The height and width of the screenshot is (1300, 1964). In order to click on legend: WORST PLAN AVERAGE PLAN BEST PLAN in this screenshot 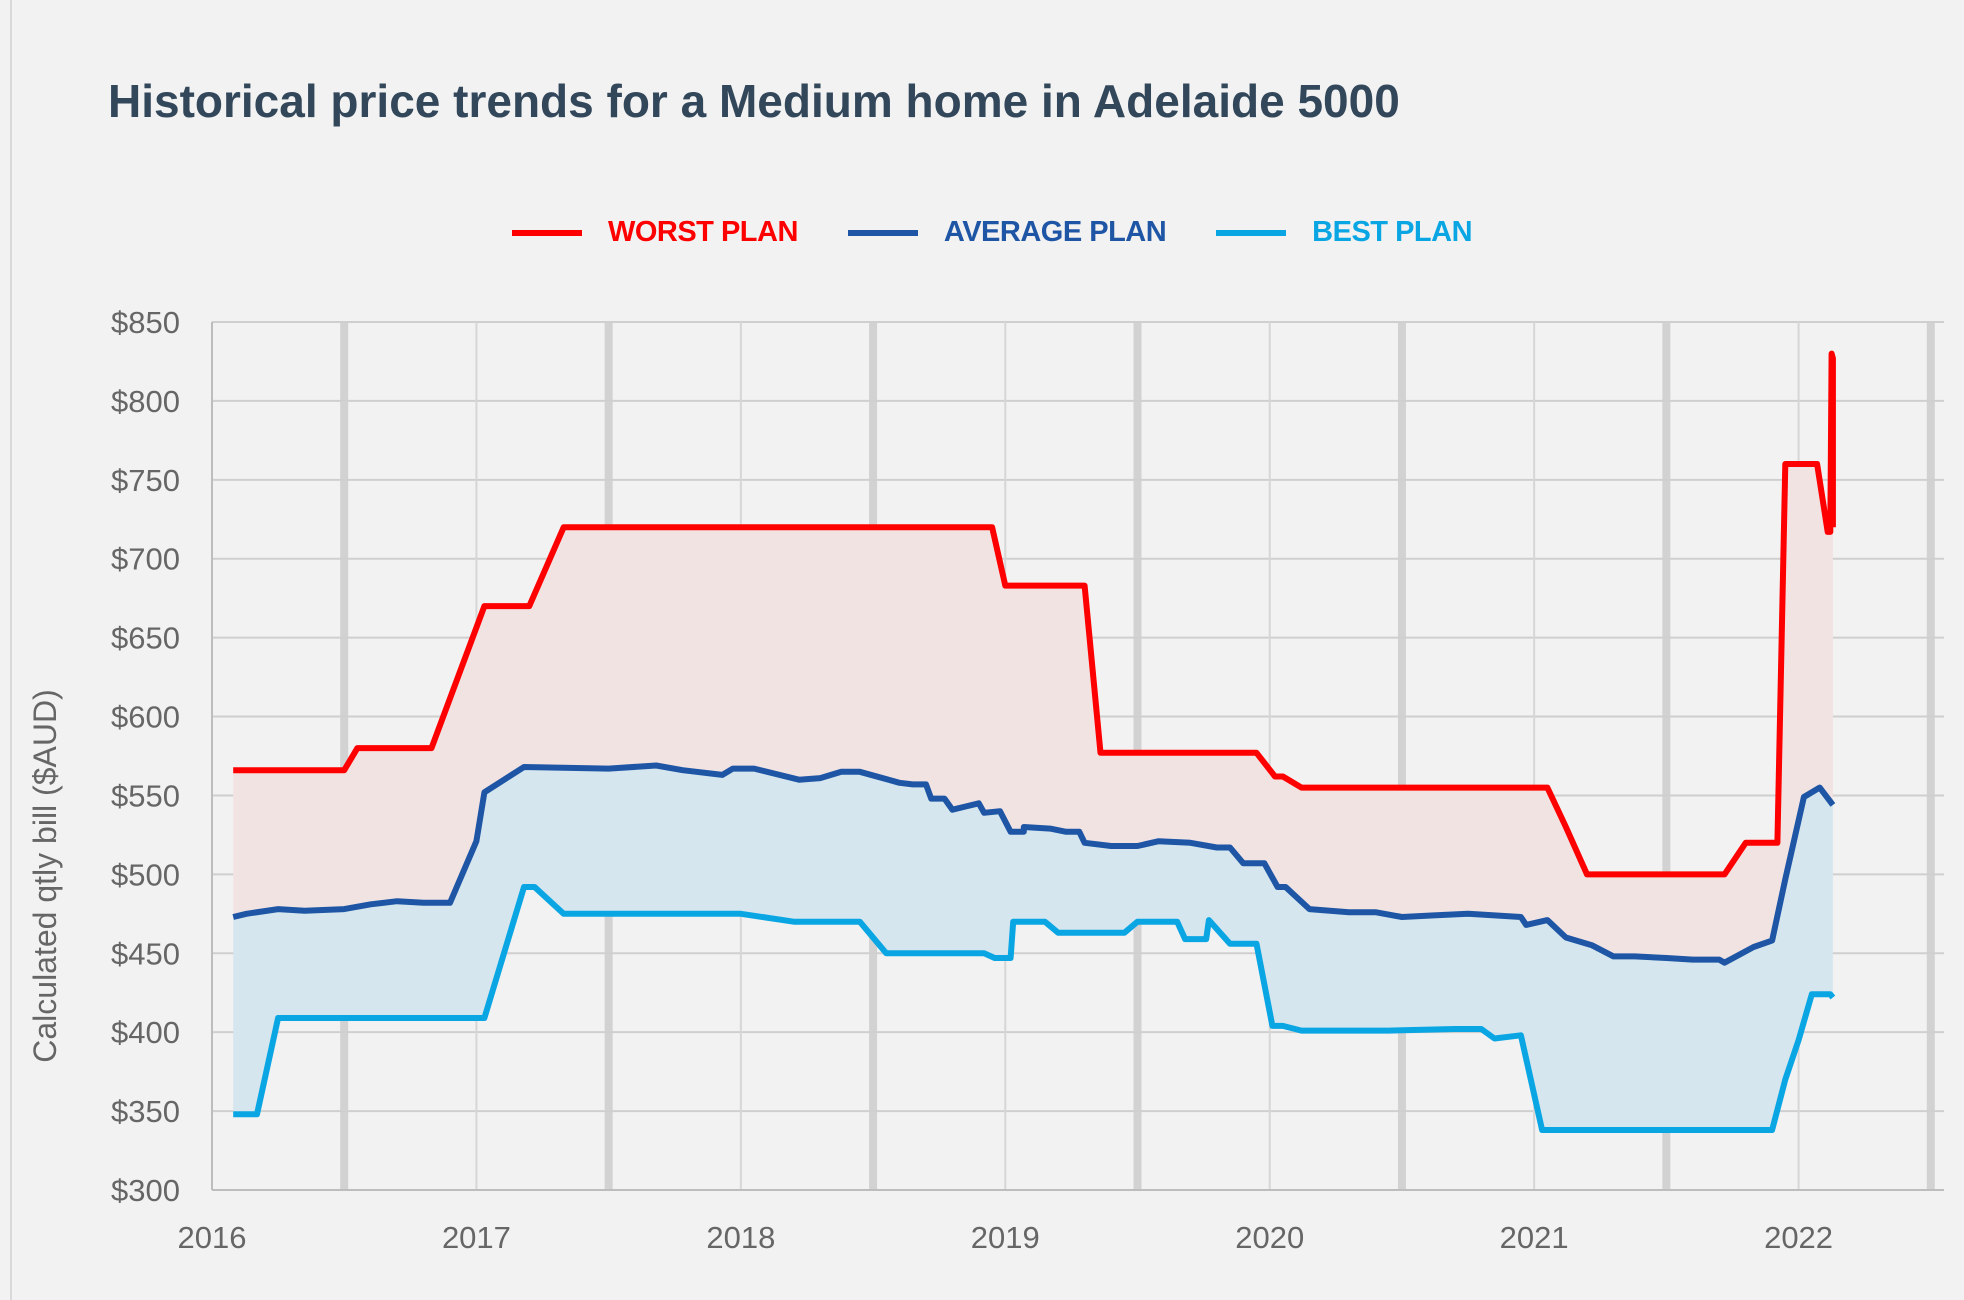, I will do `click(982, 232)`.